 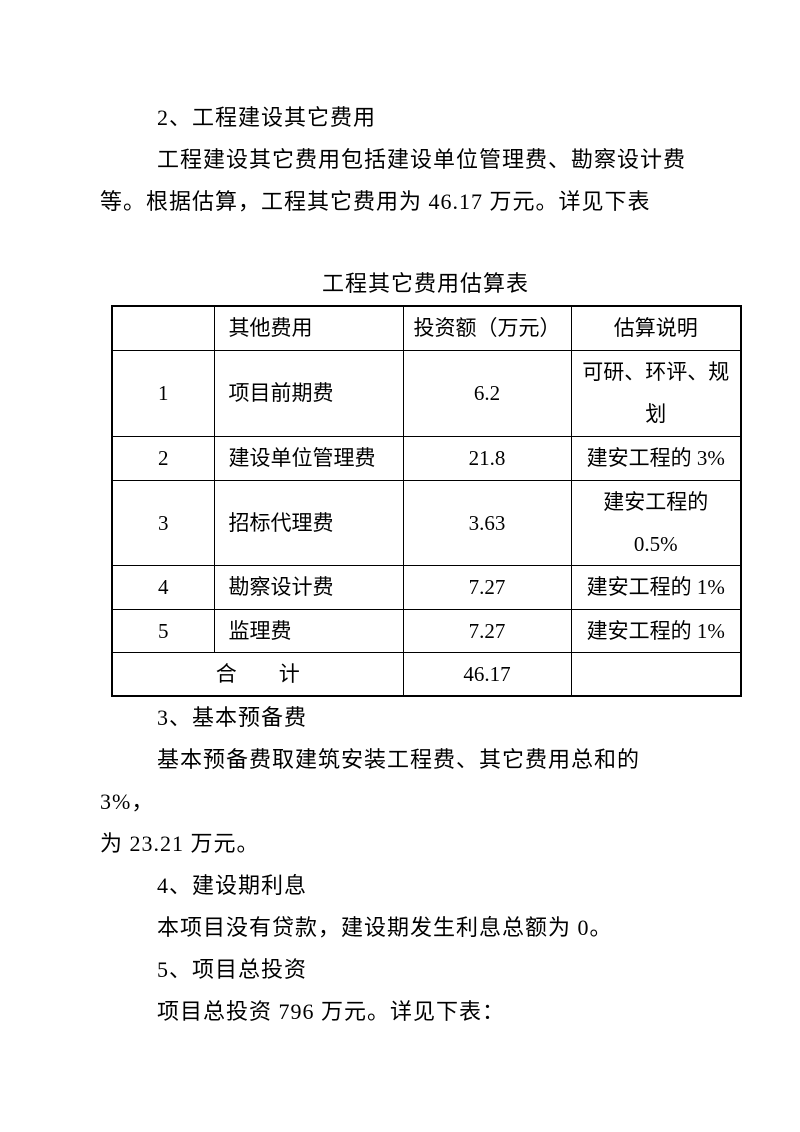 I want to click on section-4-heading: 4、建设期利息, so click(x=232, y=885).